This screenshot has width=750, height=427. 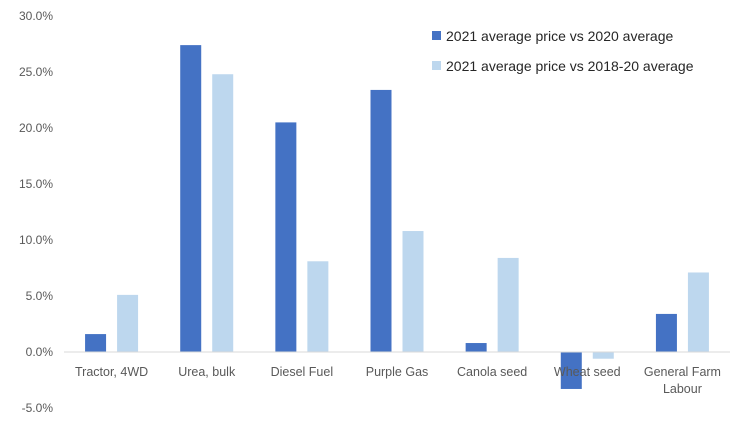 I want to click on category-label: Labour, so click(x=682, y=389).